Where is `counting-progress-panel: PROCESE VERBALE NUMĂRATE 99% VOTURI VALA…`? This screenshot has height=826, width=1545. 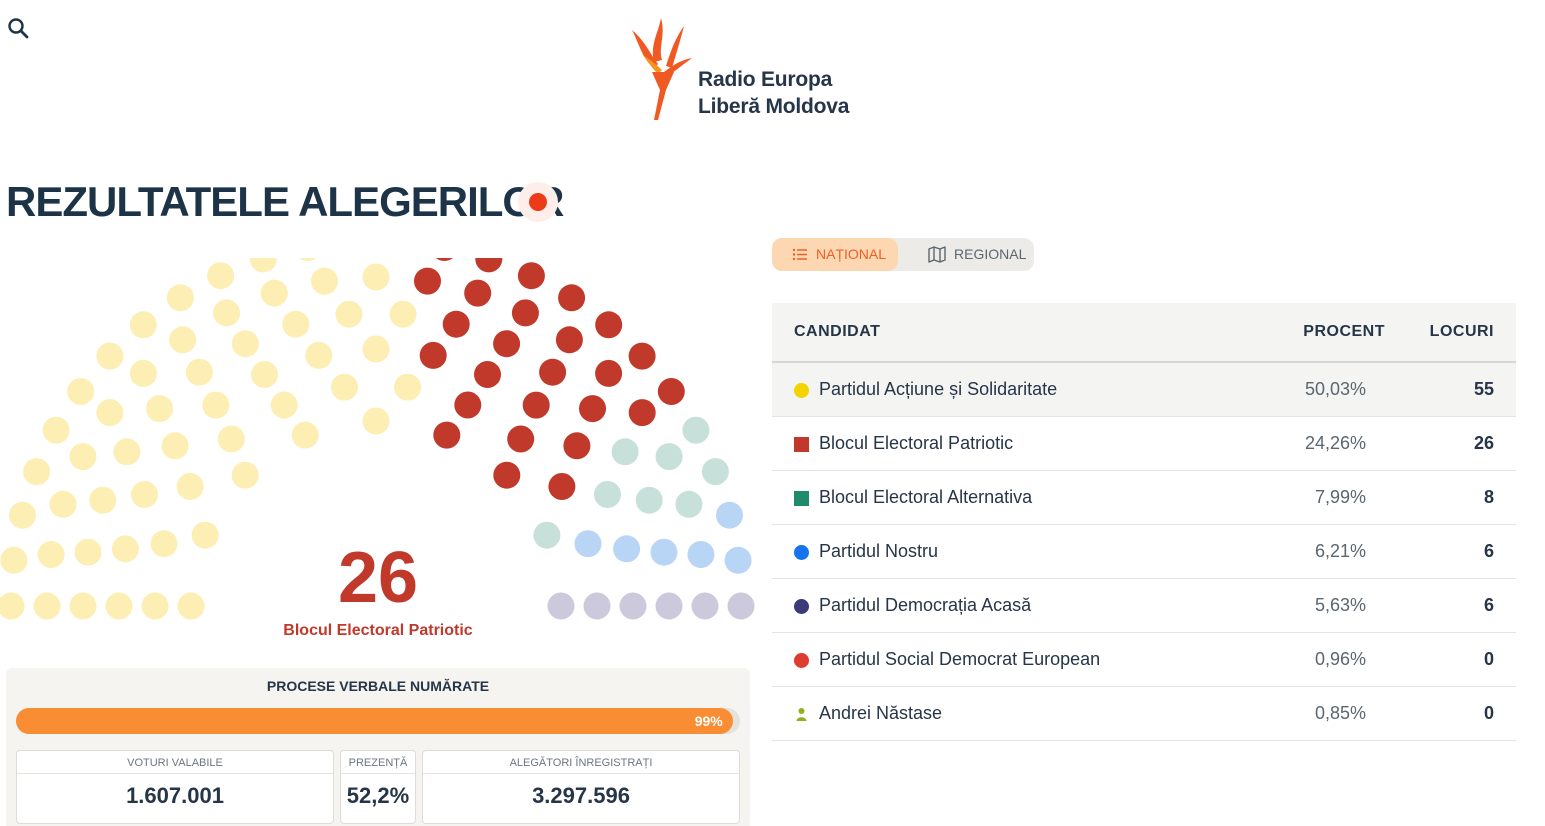
counting-progress-panel: PROCESE VERBALE NUMĂRATE 99% VOTURI VALA… is located at coordinates (378, 747).